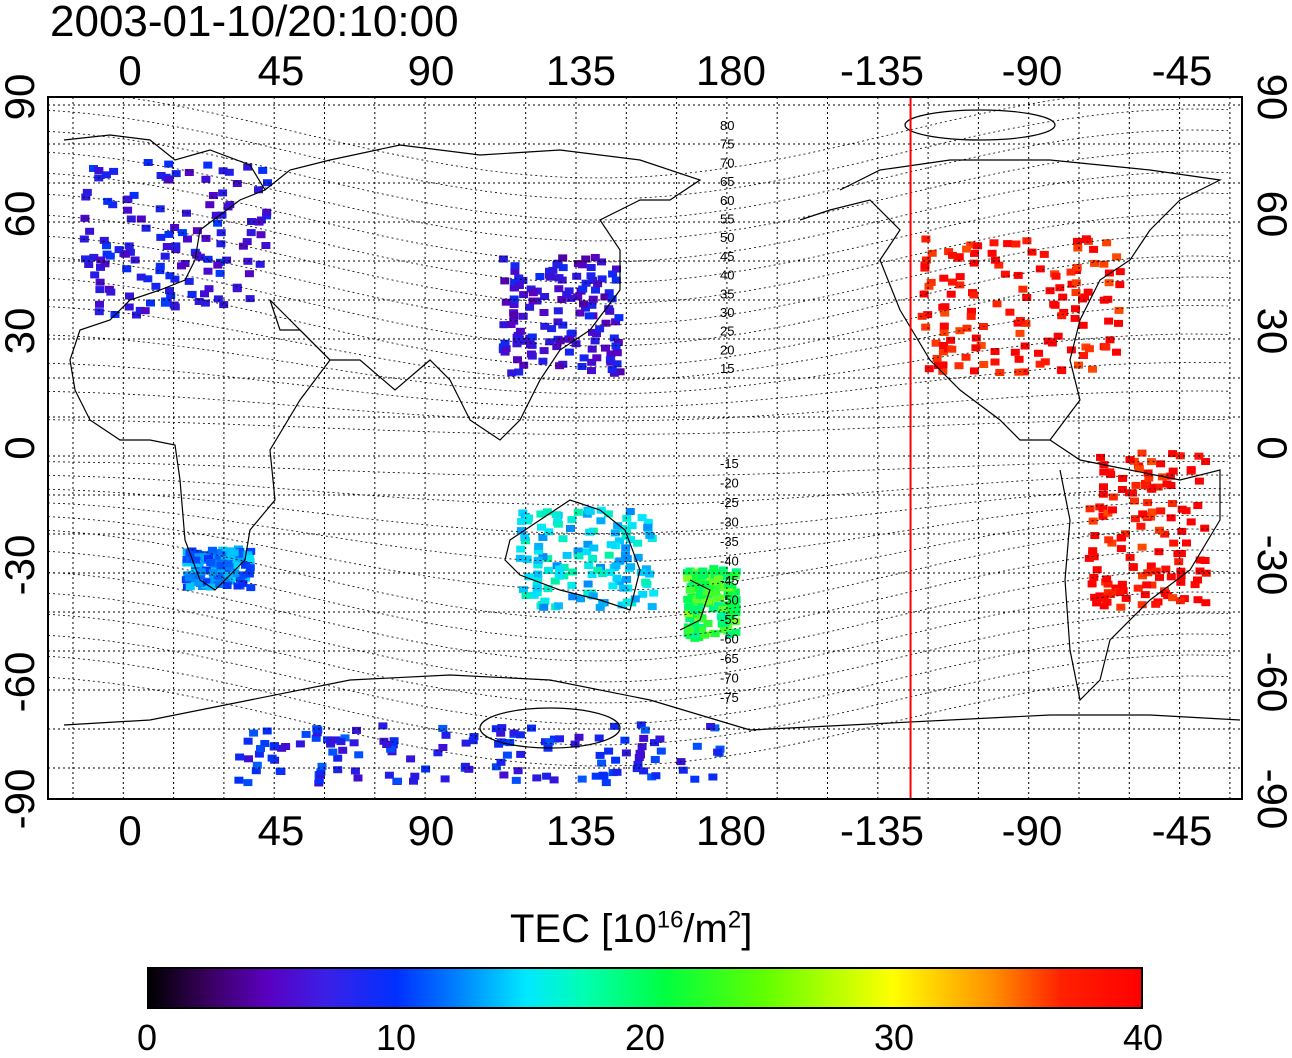  I want to click on tec-region-north-america, so click(1021, 305).